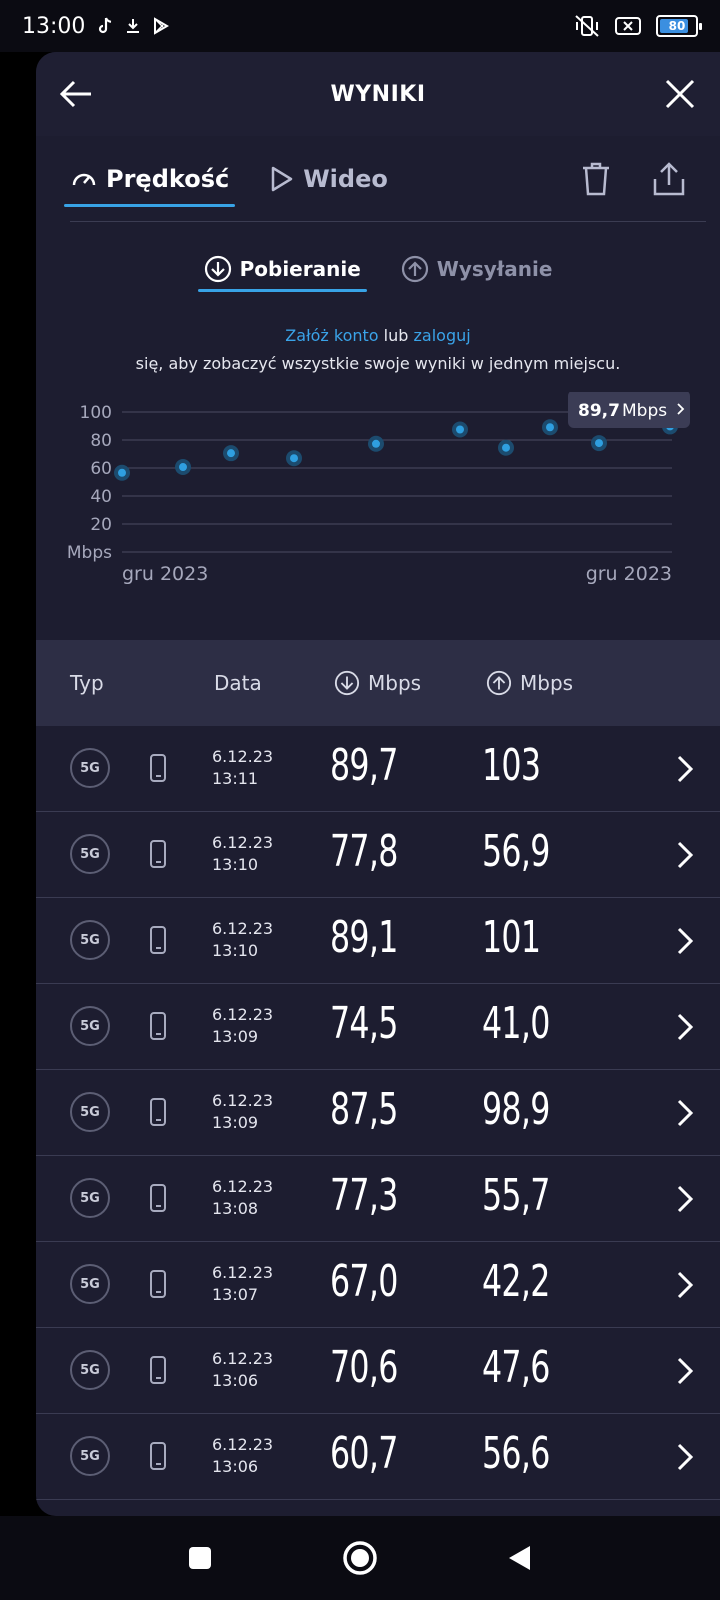  I want to click on back-nav-button, so click(520, 1558).